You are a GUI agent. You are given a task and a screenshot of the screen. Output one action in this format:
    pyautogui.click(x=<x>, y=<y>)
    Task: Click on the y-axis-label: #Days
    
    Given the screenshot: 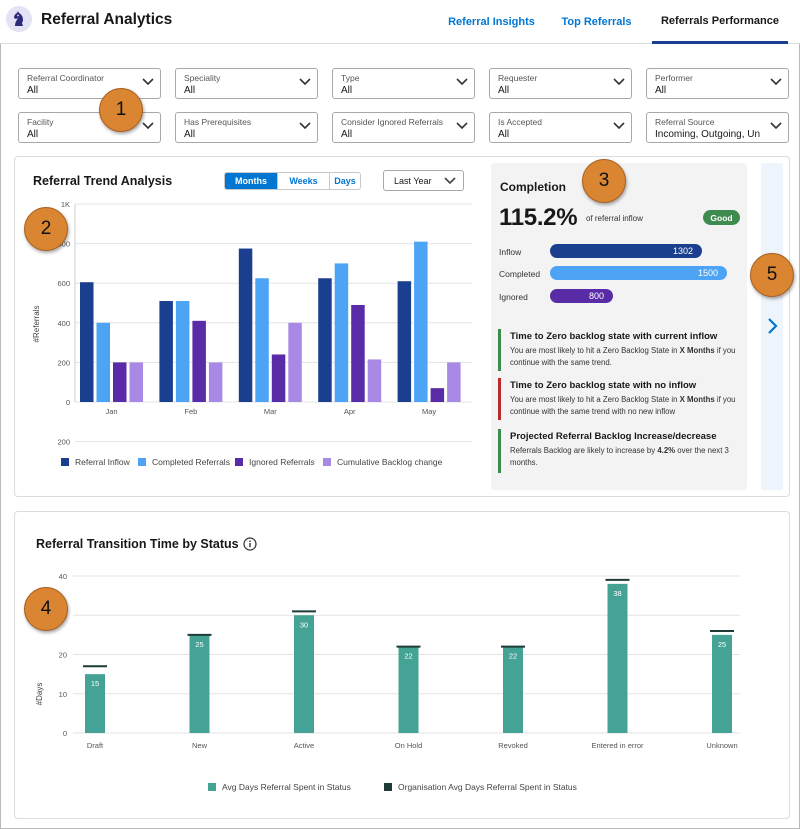 What is the action you would take?
    pyautogui.click(x=39, y=694)
    